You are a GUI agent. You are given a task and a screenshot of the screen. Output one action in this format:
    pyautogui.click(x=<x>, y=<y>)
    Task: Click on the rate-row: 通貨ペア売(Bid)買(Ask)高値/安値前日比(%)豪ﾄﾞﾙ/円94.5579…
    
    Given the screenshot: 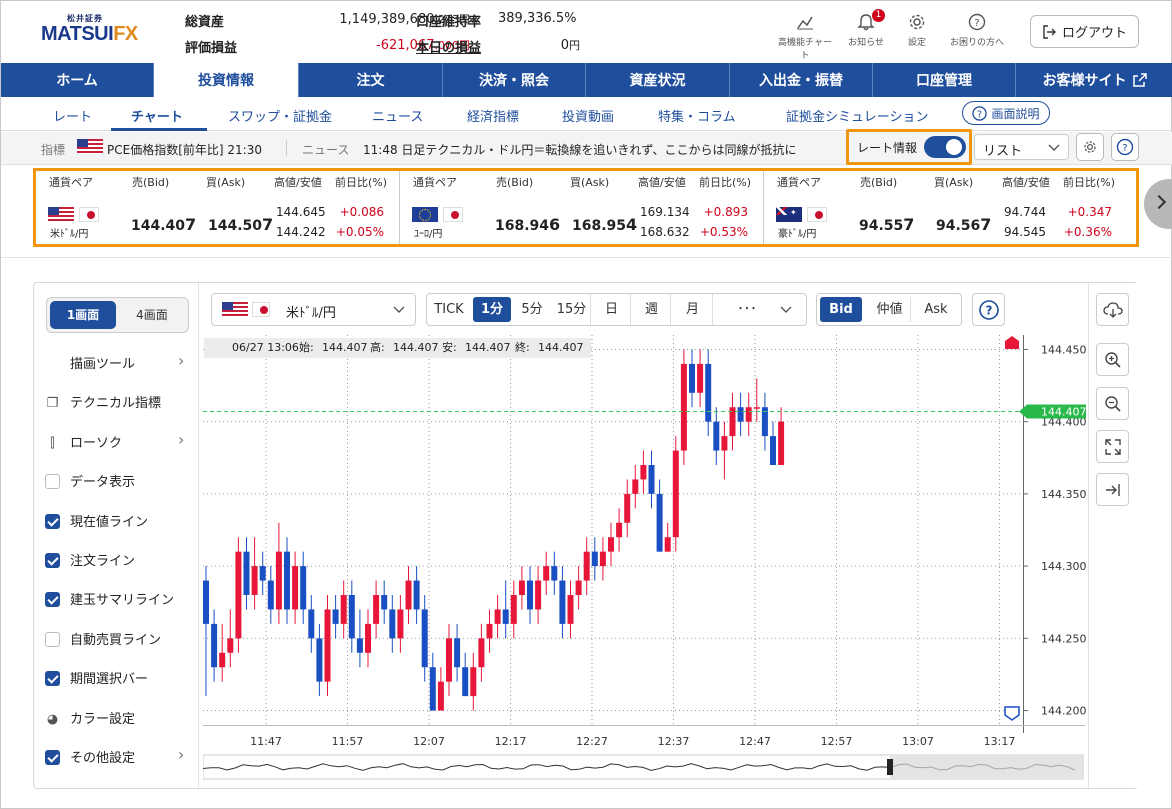 What is the action you would take?
    pyautogui.click(x=946, y=207)
    